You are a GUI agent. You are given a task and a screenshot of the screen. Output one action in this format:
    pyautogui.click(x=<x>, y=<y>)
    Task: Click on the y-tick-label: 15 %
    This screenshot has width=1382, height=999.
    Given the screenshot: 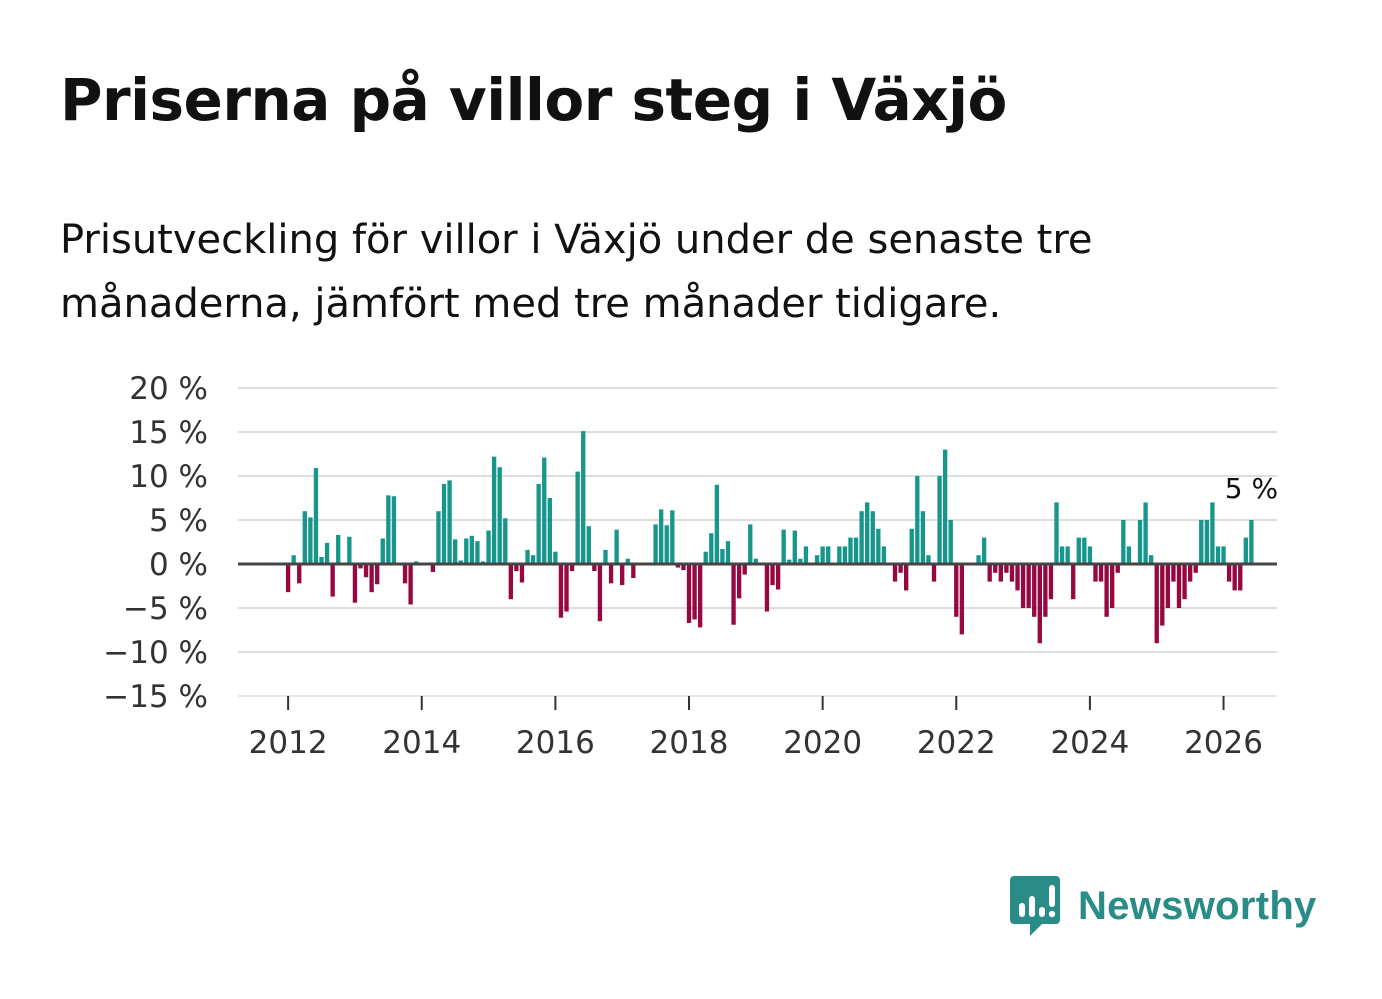 What is the action you would take?
    pyautogui.click(x=168, y=433)
    